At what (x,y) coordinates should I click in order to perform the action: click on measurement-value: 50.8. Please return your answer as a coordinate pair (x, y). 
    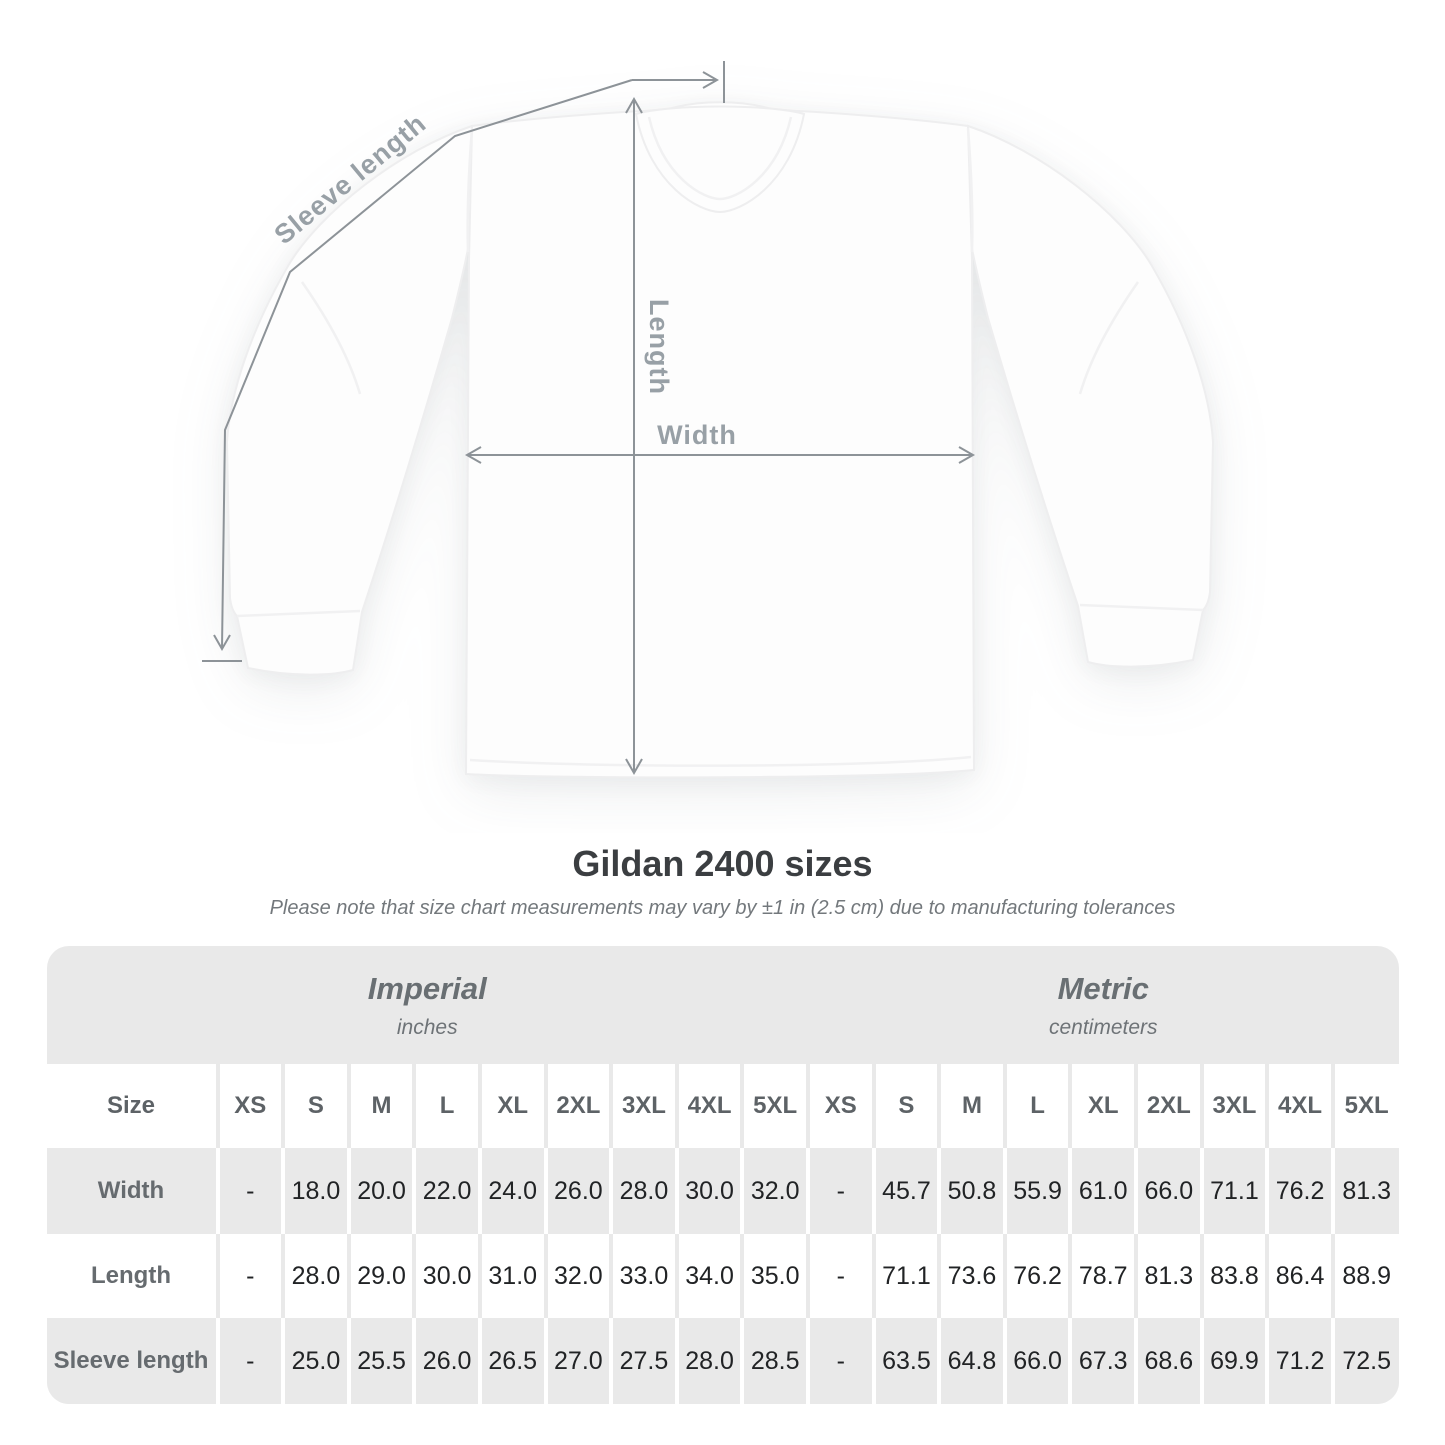
    Looking at the image, I should click on (971, 1191).